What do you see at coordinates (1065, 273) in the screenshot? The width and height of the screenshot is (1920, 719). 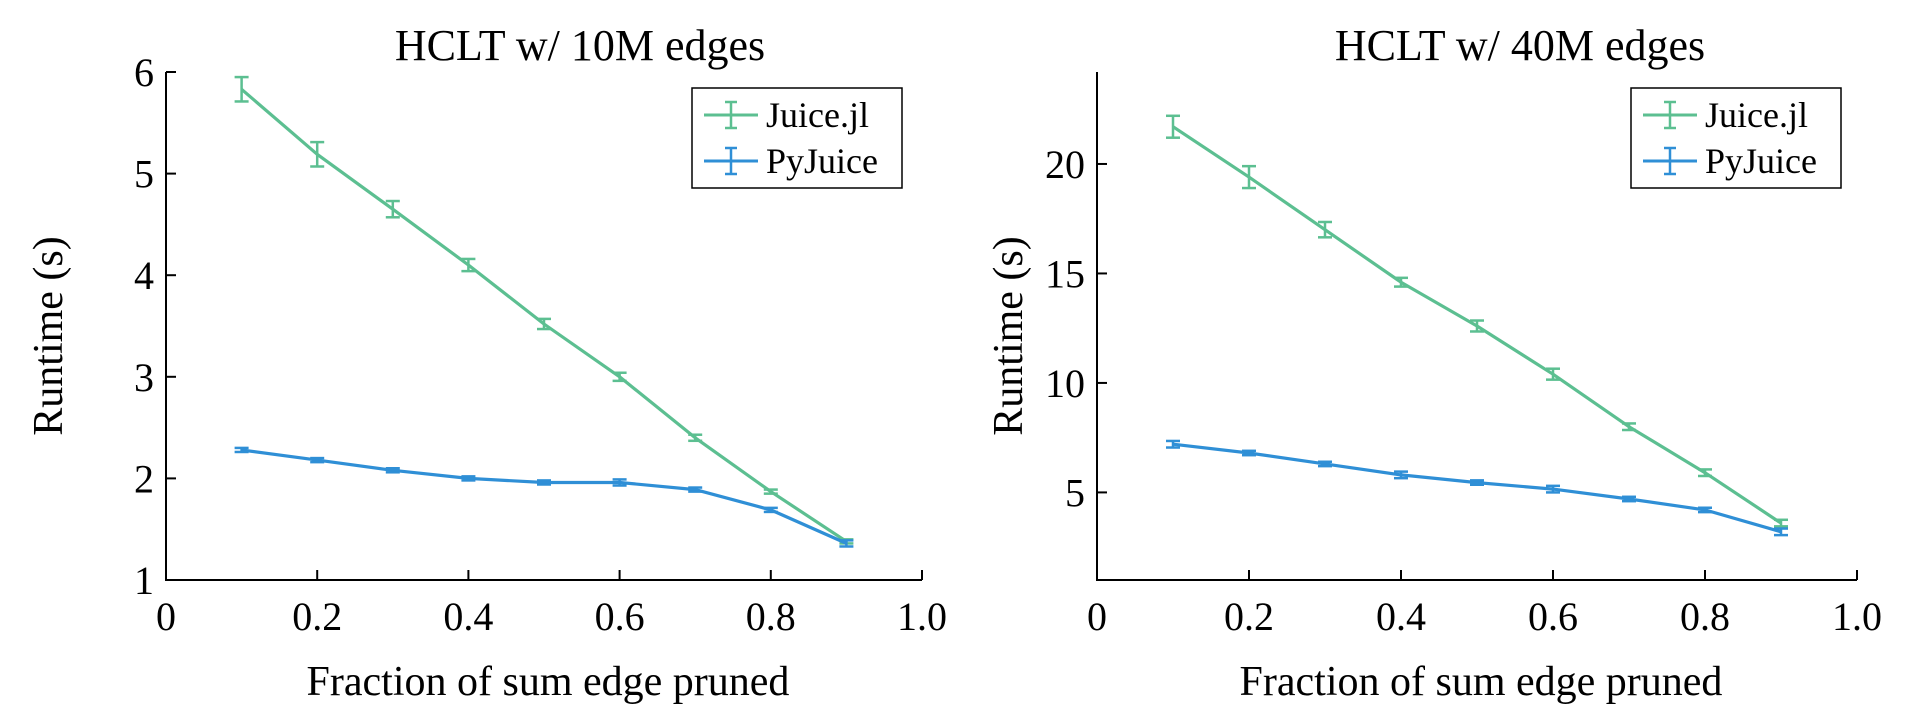 I see `y-tick-label: 15` at bounding box center [1065, 273].